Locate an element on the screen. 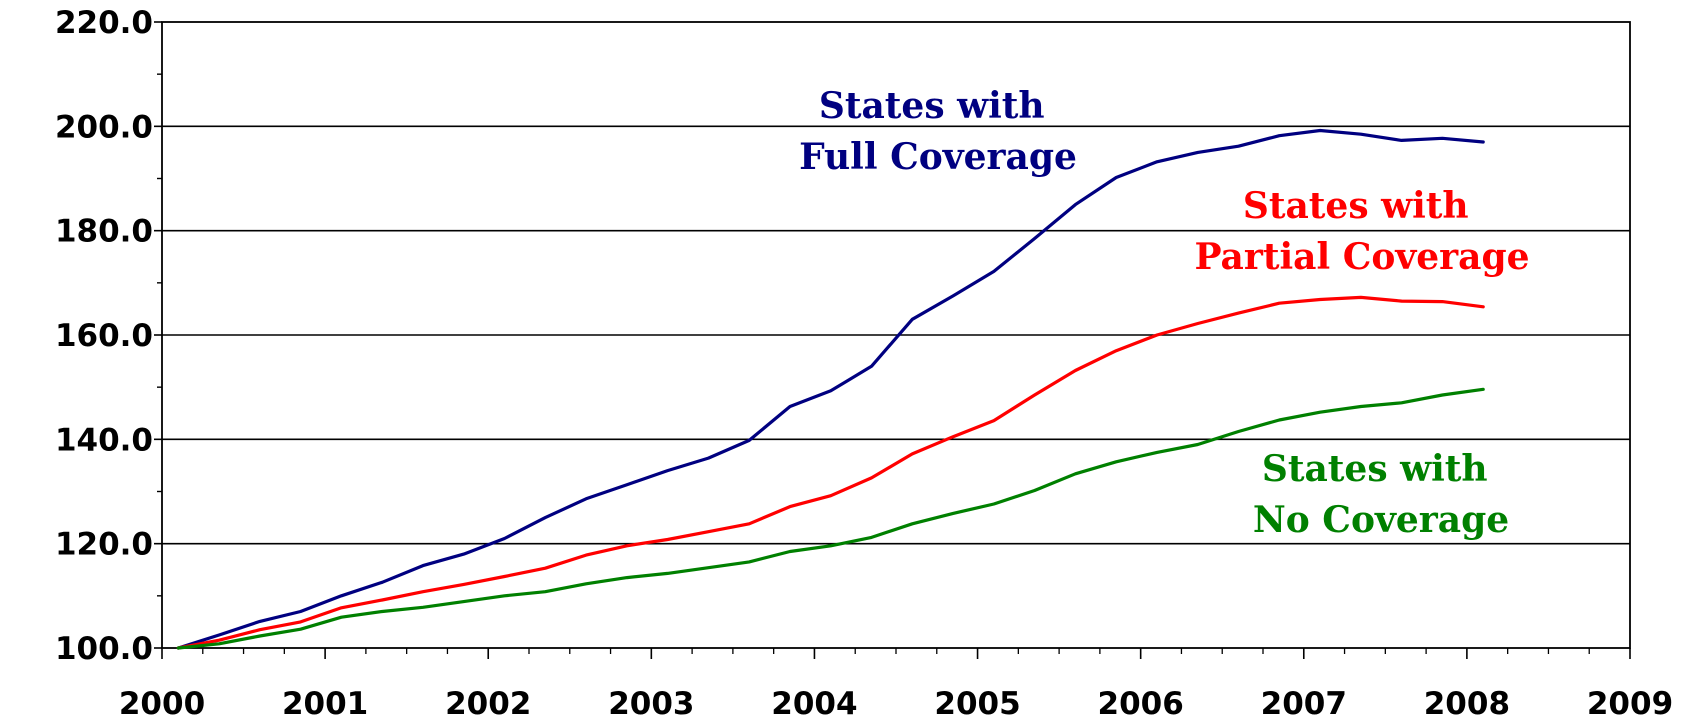  x-axis: 2000 2001 2002 2003 2004 2005 2006 2007 2008 2009 is located at coordinates (896, 684).